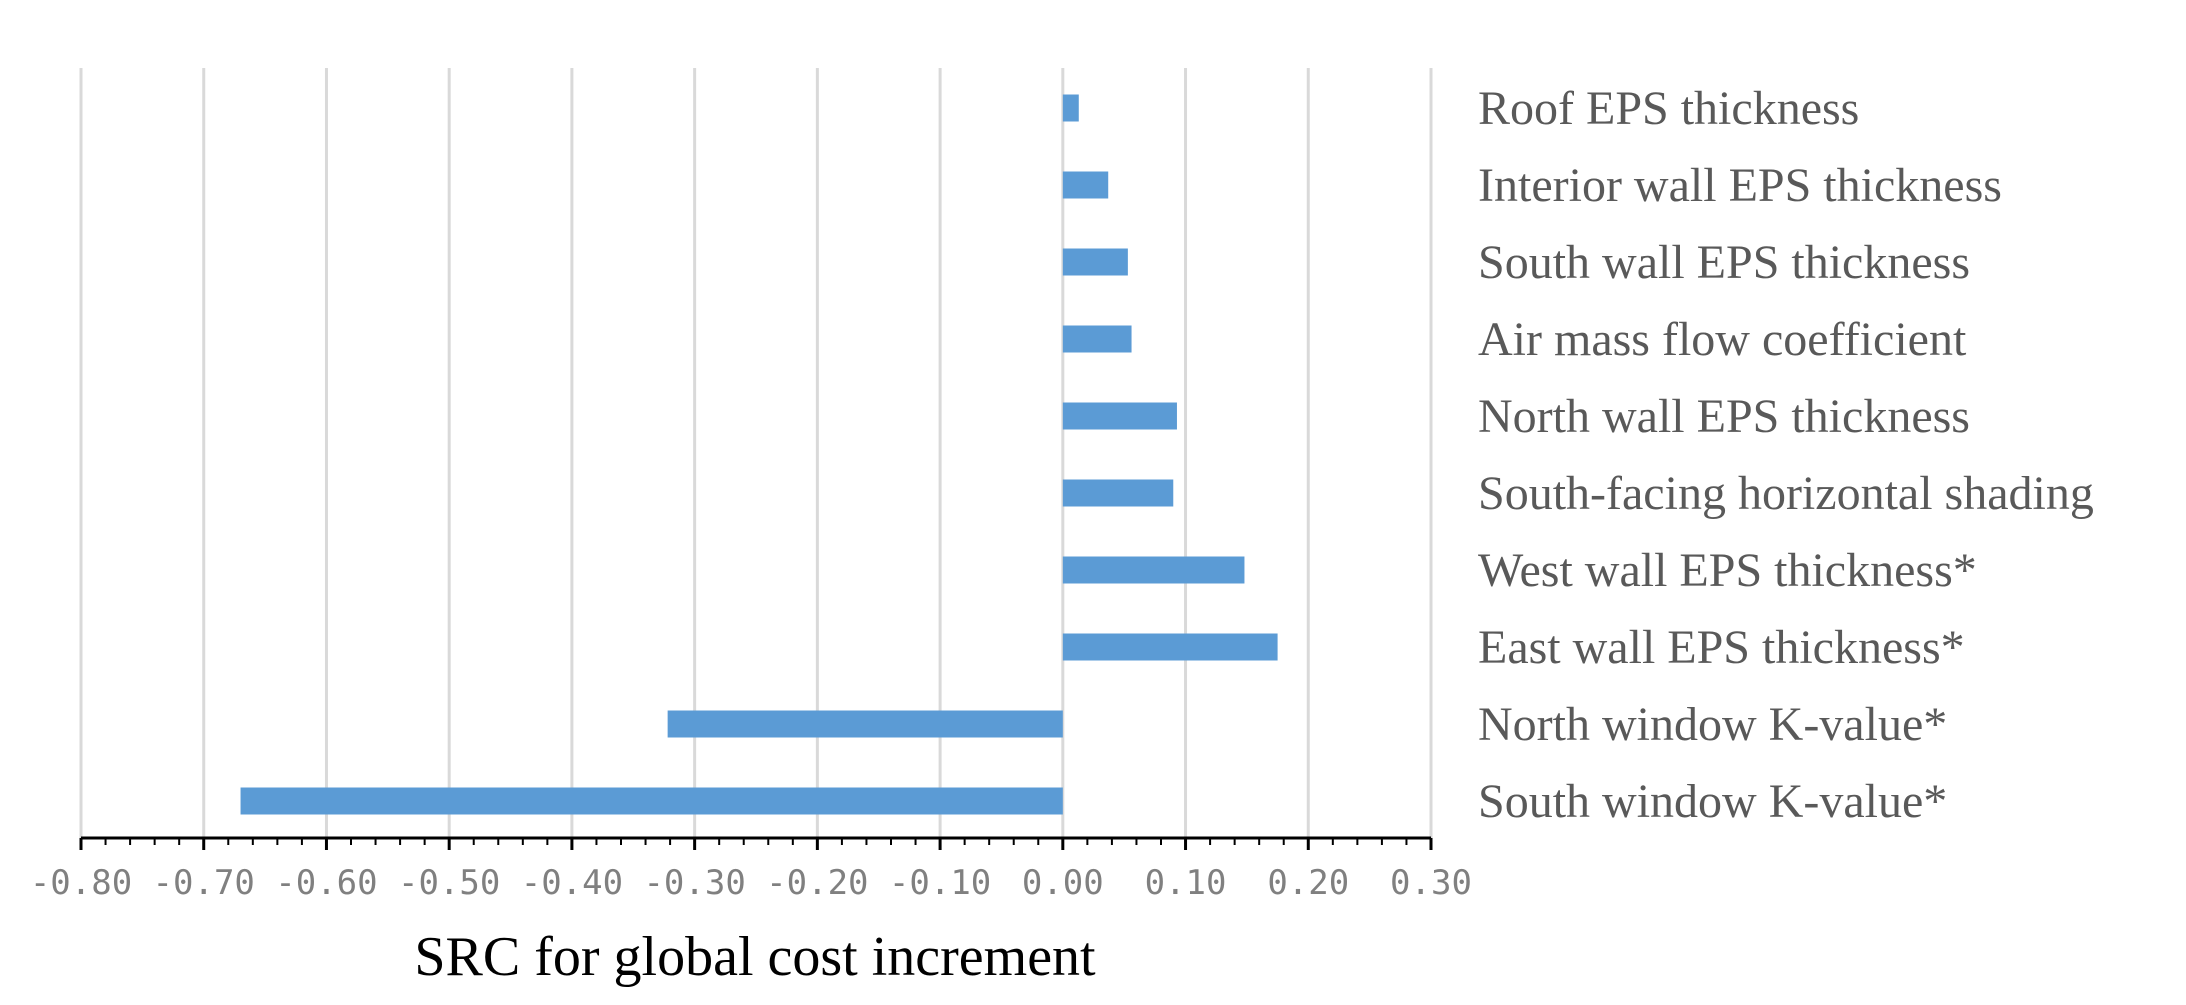  I want to click on category-label: East wall EPS thickness*, so click(1721, 647).